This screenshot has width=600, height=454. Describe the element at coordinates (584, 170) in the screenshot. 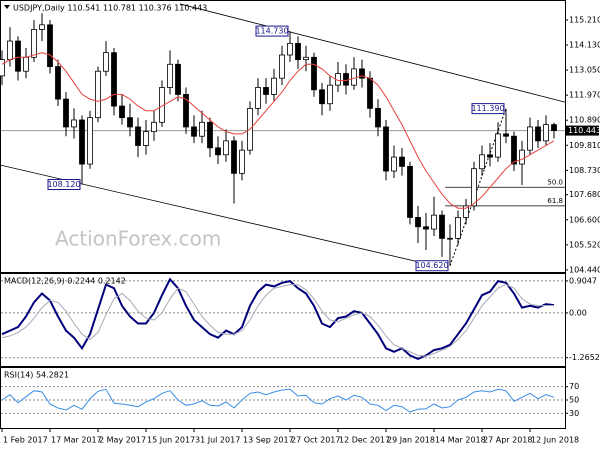

I see `y-tick-label: 108.730` at that location.